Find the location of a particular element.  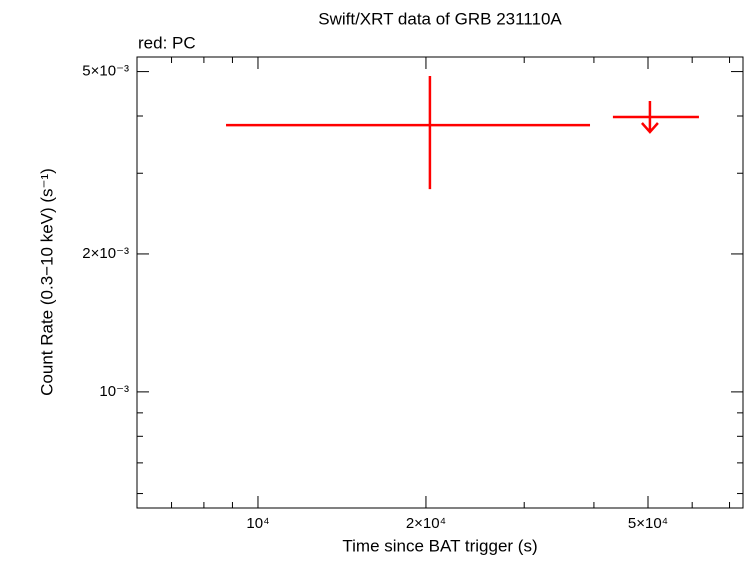

chart-title: Swift/XRT data of GRB 231110A is located at coordinates (440, 18).